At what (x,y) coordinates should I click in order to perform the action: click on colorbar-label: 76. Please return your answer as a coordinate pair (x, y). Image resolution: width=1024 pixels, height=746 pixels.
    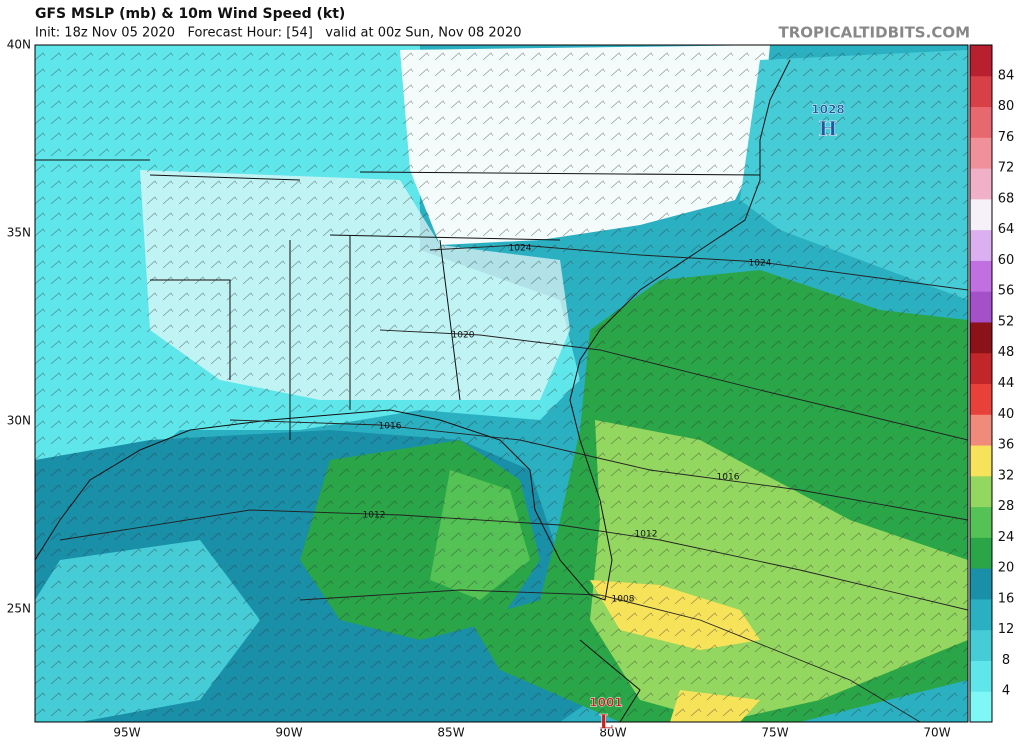
    Looking at the image, I should click on (1006, 137).